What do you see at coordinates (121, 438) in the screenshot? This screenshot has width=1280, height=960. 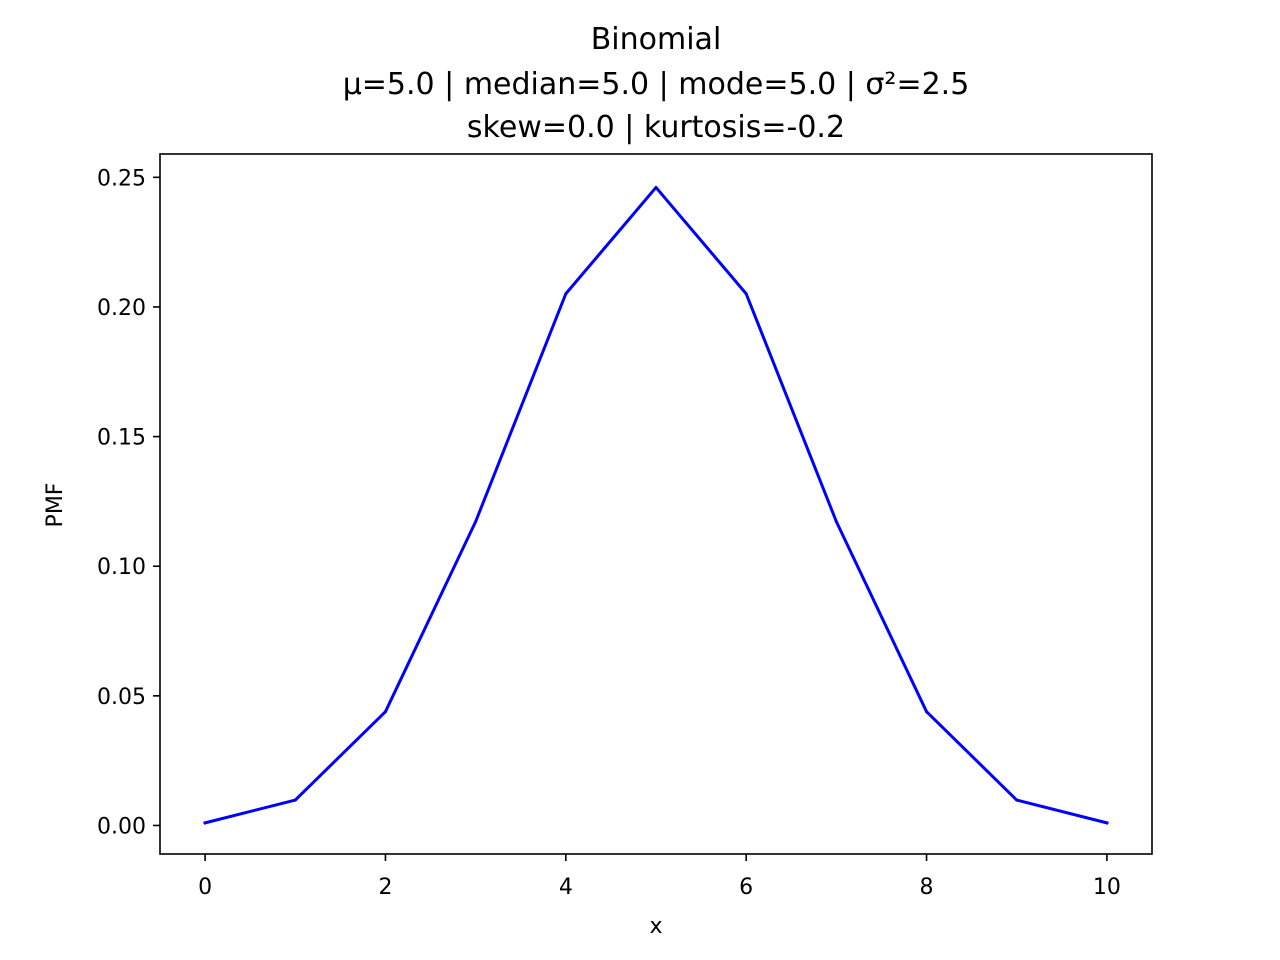 I see `y-tick-label: 0.15` at bounding box center [121, 438].